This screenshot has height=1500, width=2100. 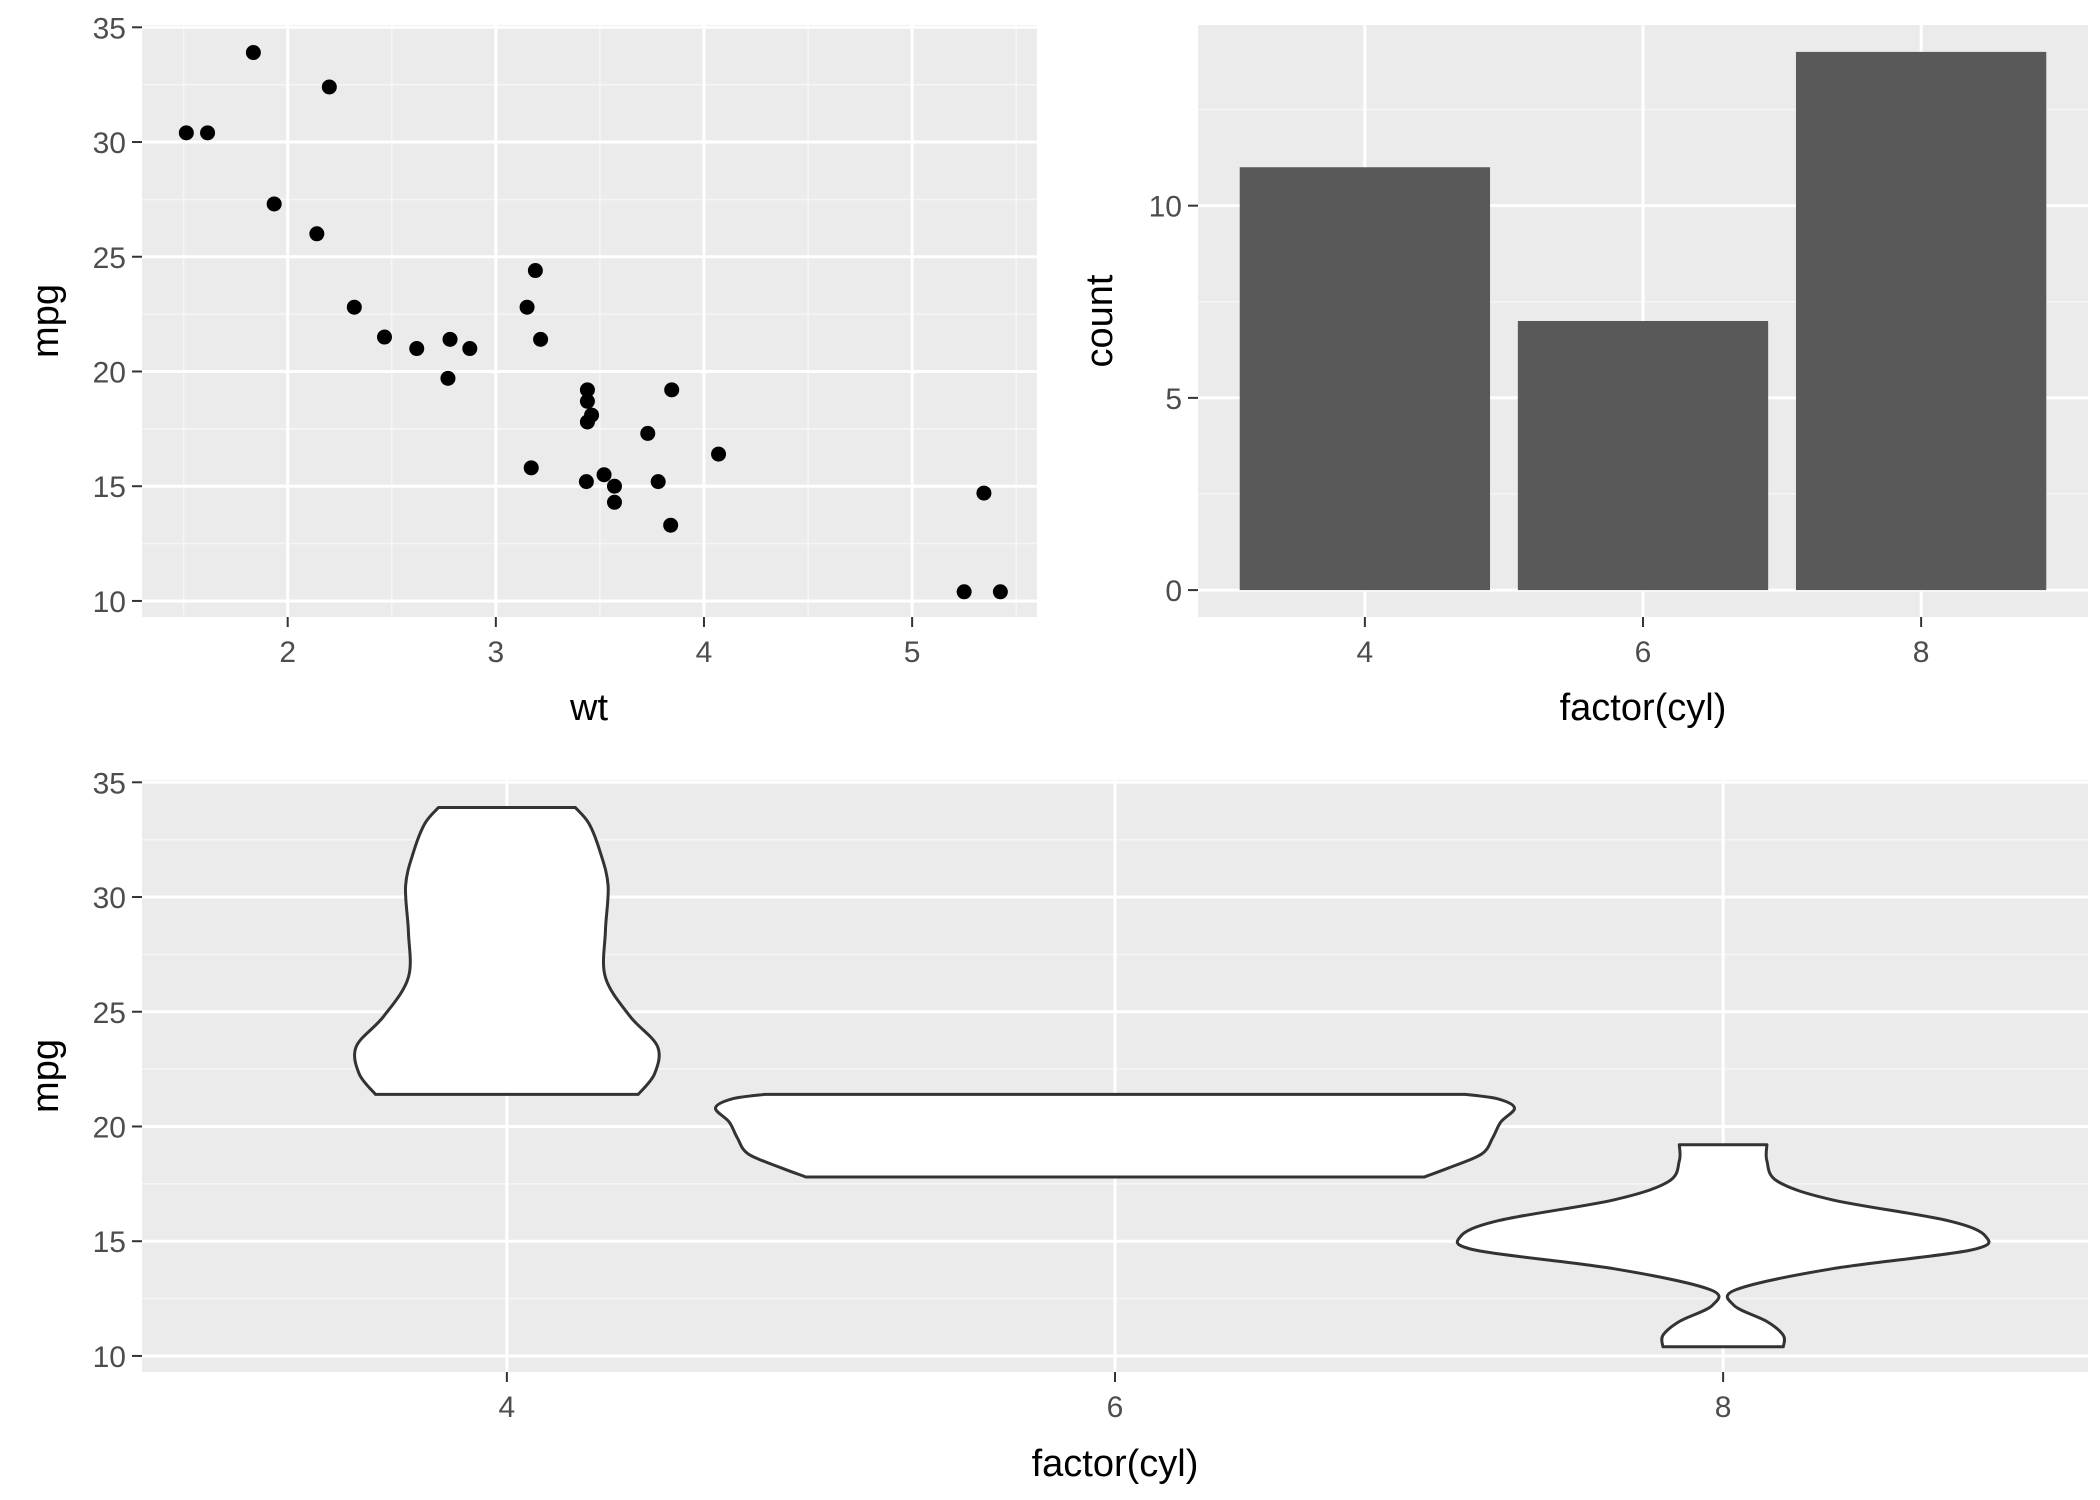 I want to click on bar-y-axis-title: count, so click(x=1100, y=320).